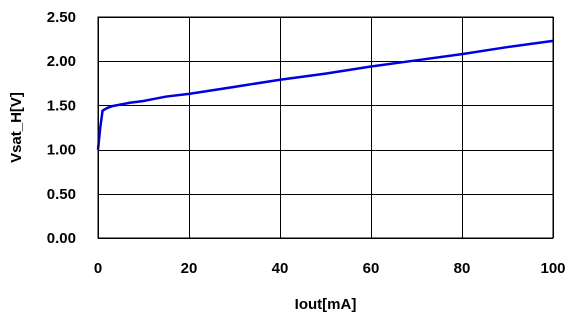 This screenshot has height=320, width=571. Describe the element at coordinates (280, 268) in the screenshot. I see `x-tick-label: 40` at that location.